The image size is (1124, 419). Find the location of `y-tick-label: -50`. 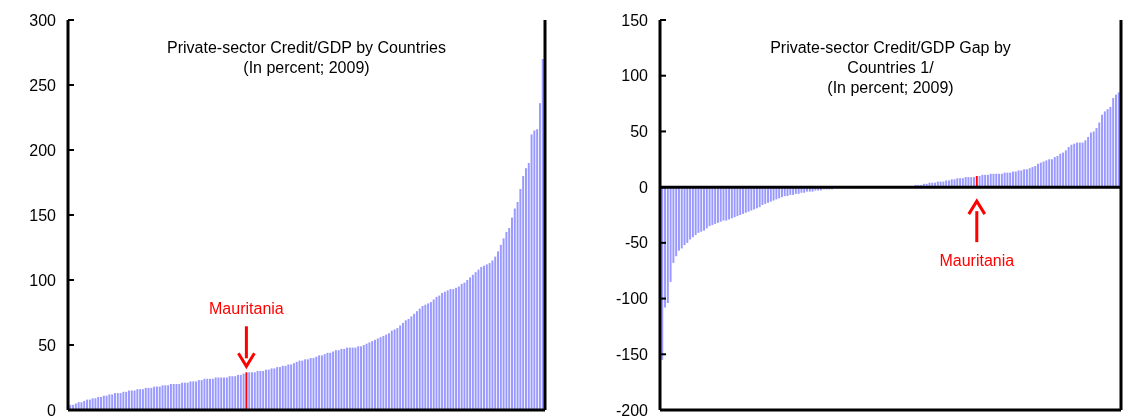

y-tick-label: -50 is located at coordinates (636, 243).